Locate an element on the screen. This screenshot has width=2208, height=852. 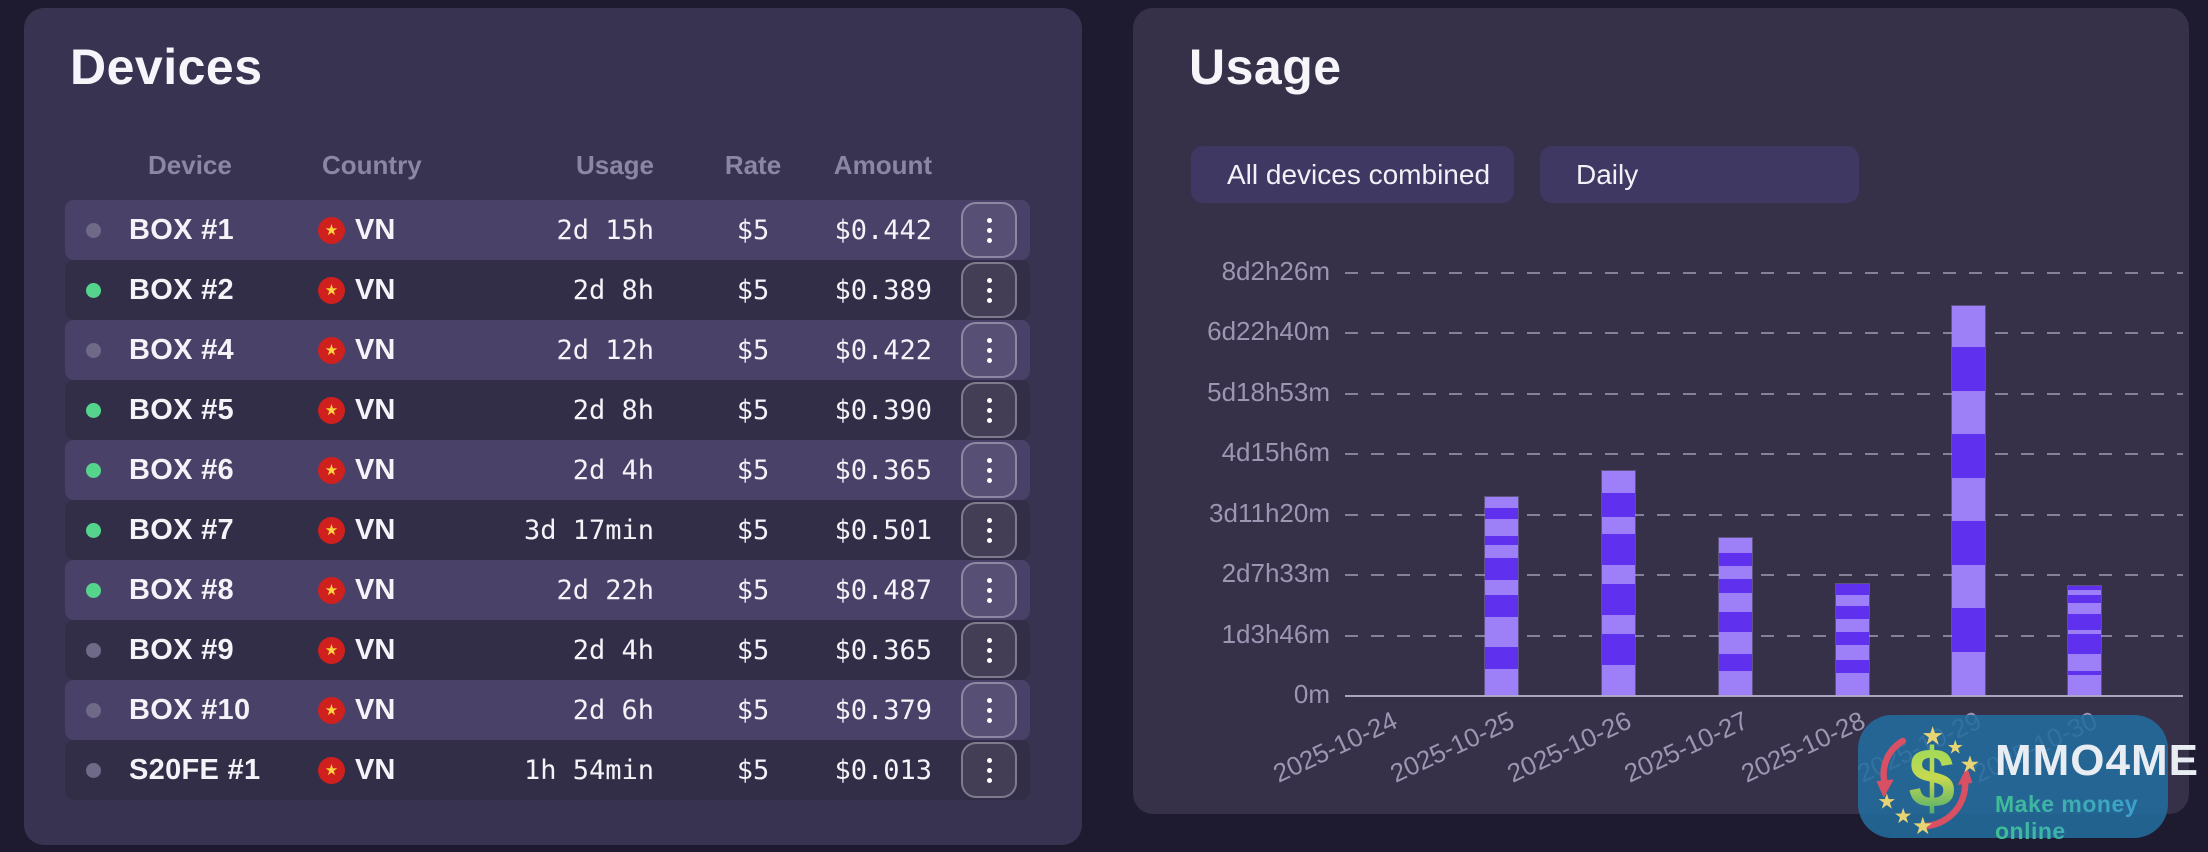
usage-value: 3d 17min is located at coordinates (588, 530).